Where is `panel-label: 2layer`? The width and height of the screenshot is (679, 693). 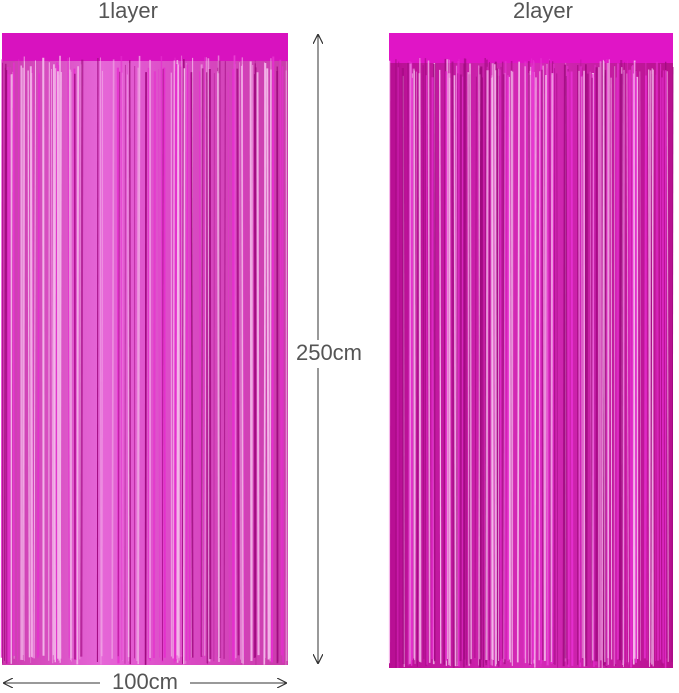
panel-label: 2layer is located at coordinates (543, 11).